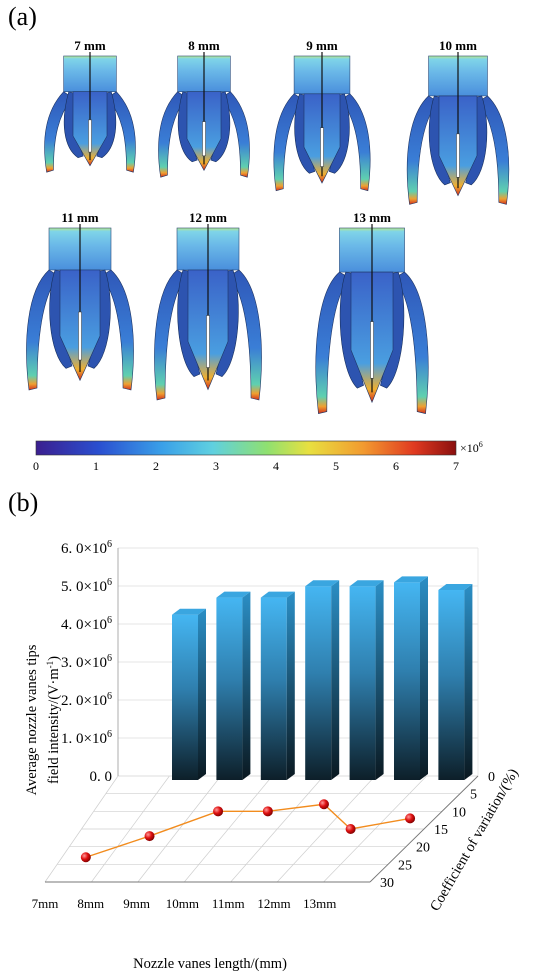  I want to click on z-tick-label: 4. 0×106, so click(86, 624).